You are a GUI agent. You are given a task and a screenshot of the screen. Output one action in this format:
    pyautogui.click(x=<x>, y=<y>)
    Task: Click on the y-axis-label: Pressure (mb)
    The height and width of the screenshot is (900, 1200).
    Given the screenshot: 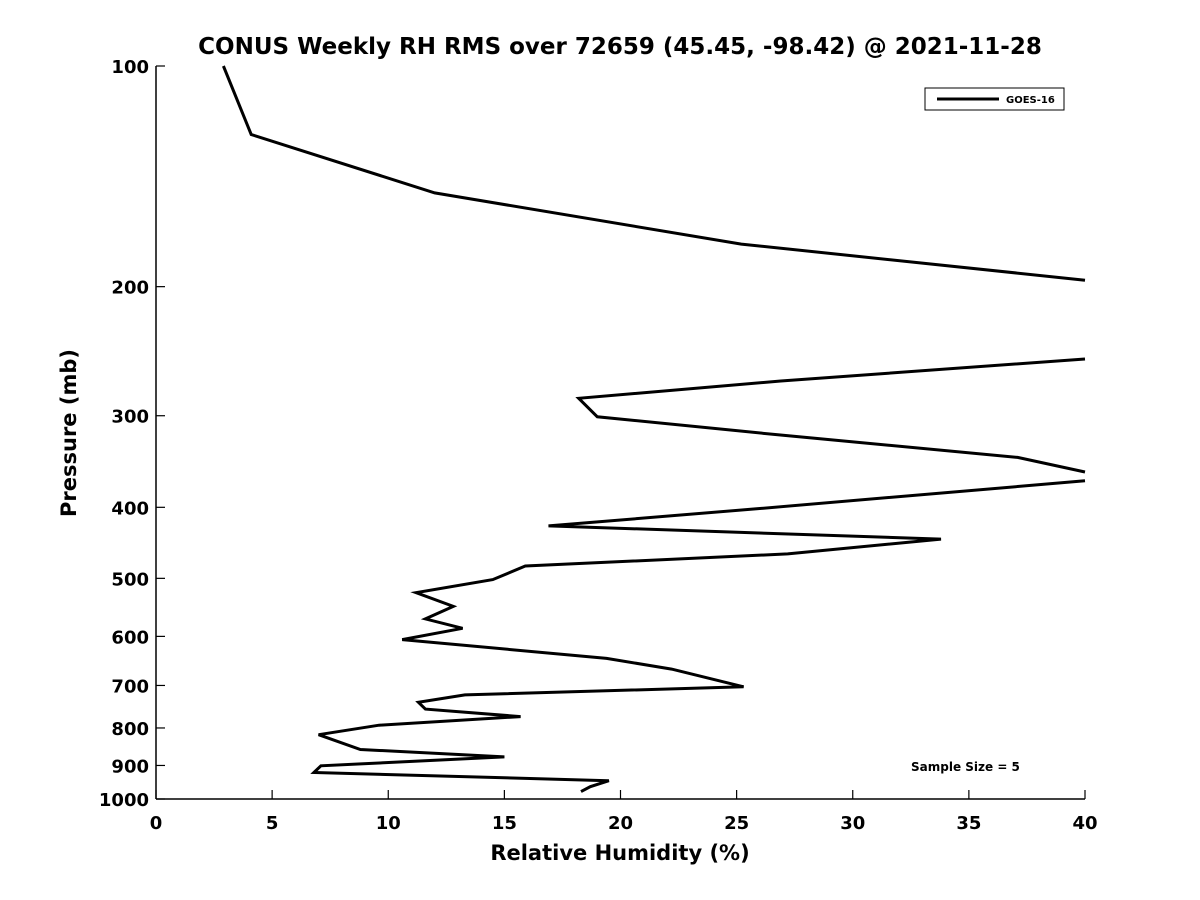 What is the action you would take?
    pyautogui.click(x=69, y=433)
    